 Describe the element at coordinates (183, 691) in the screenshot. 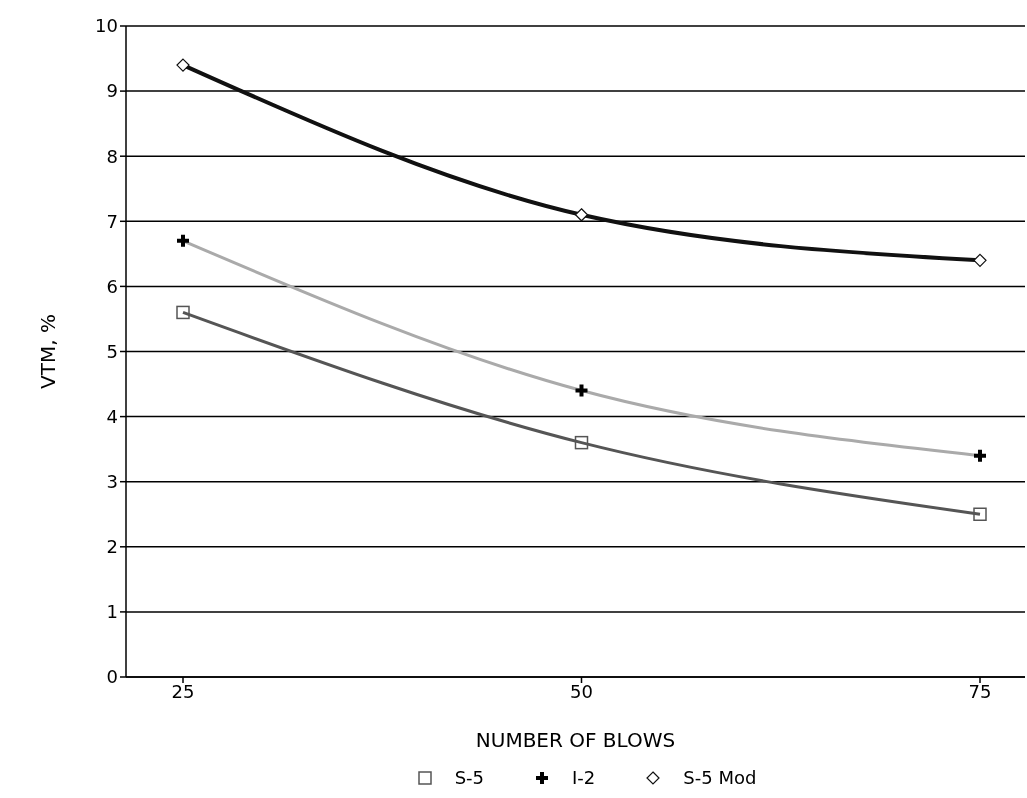

I see `x-tick-label: 25` at that location.